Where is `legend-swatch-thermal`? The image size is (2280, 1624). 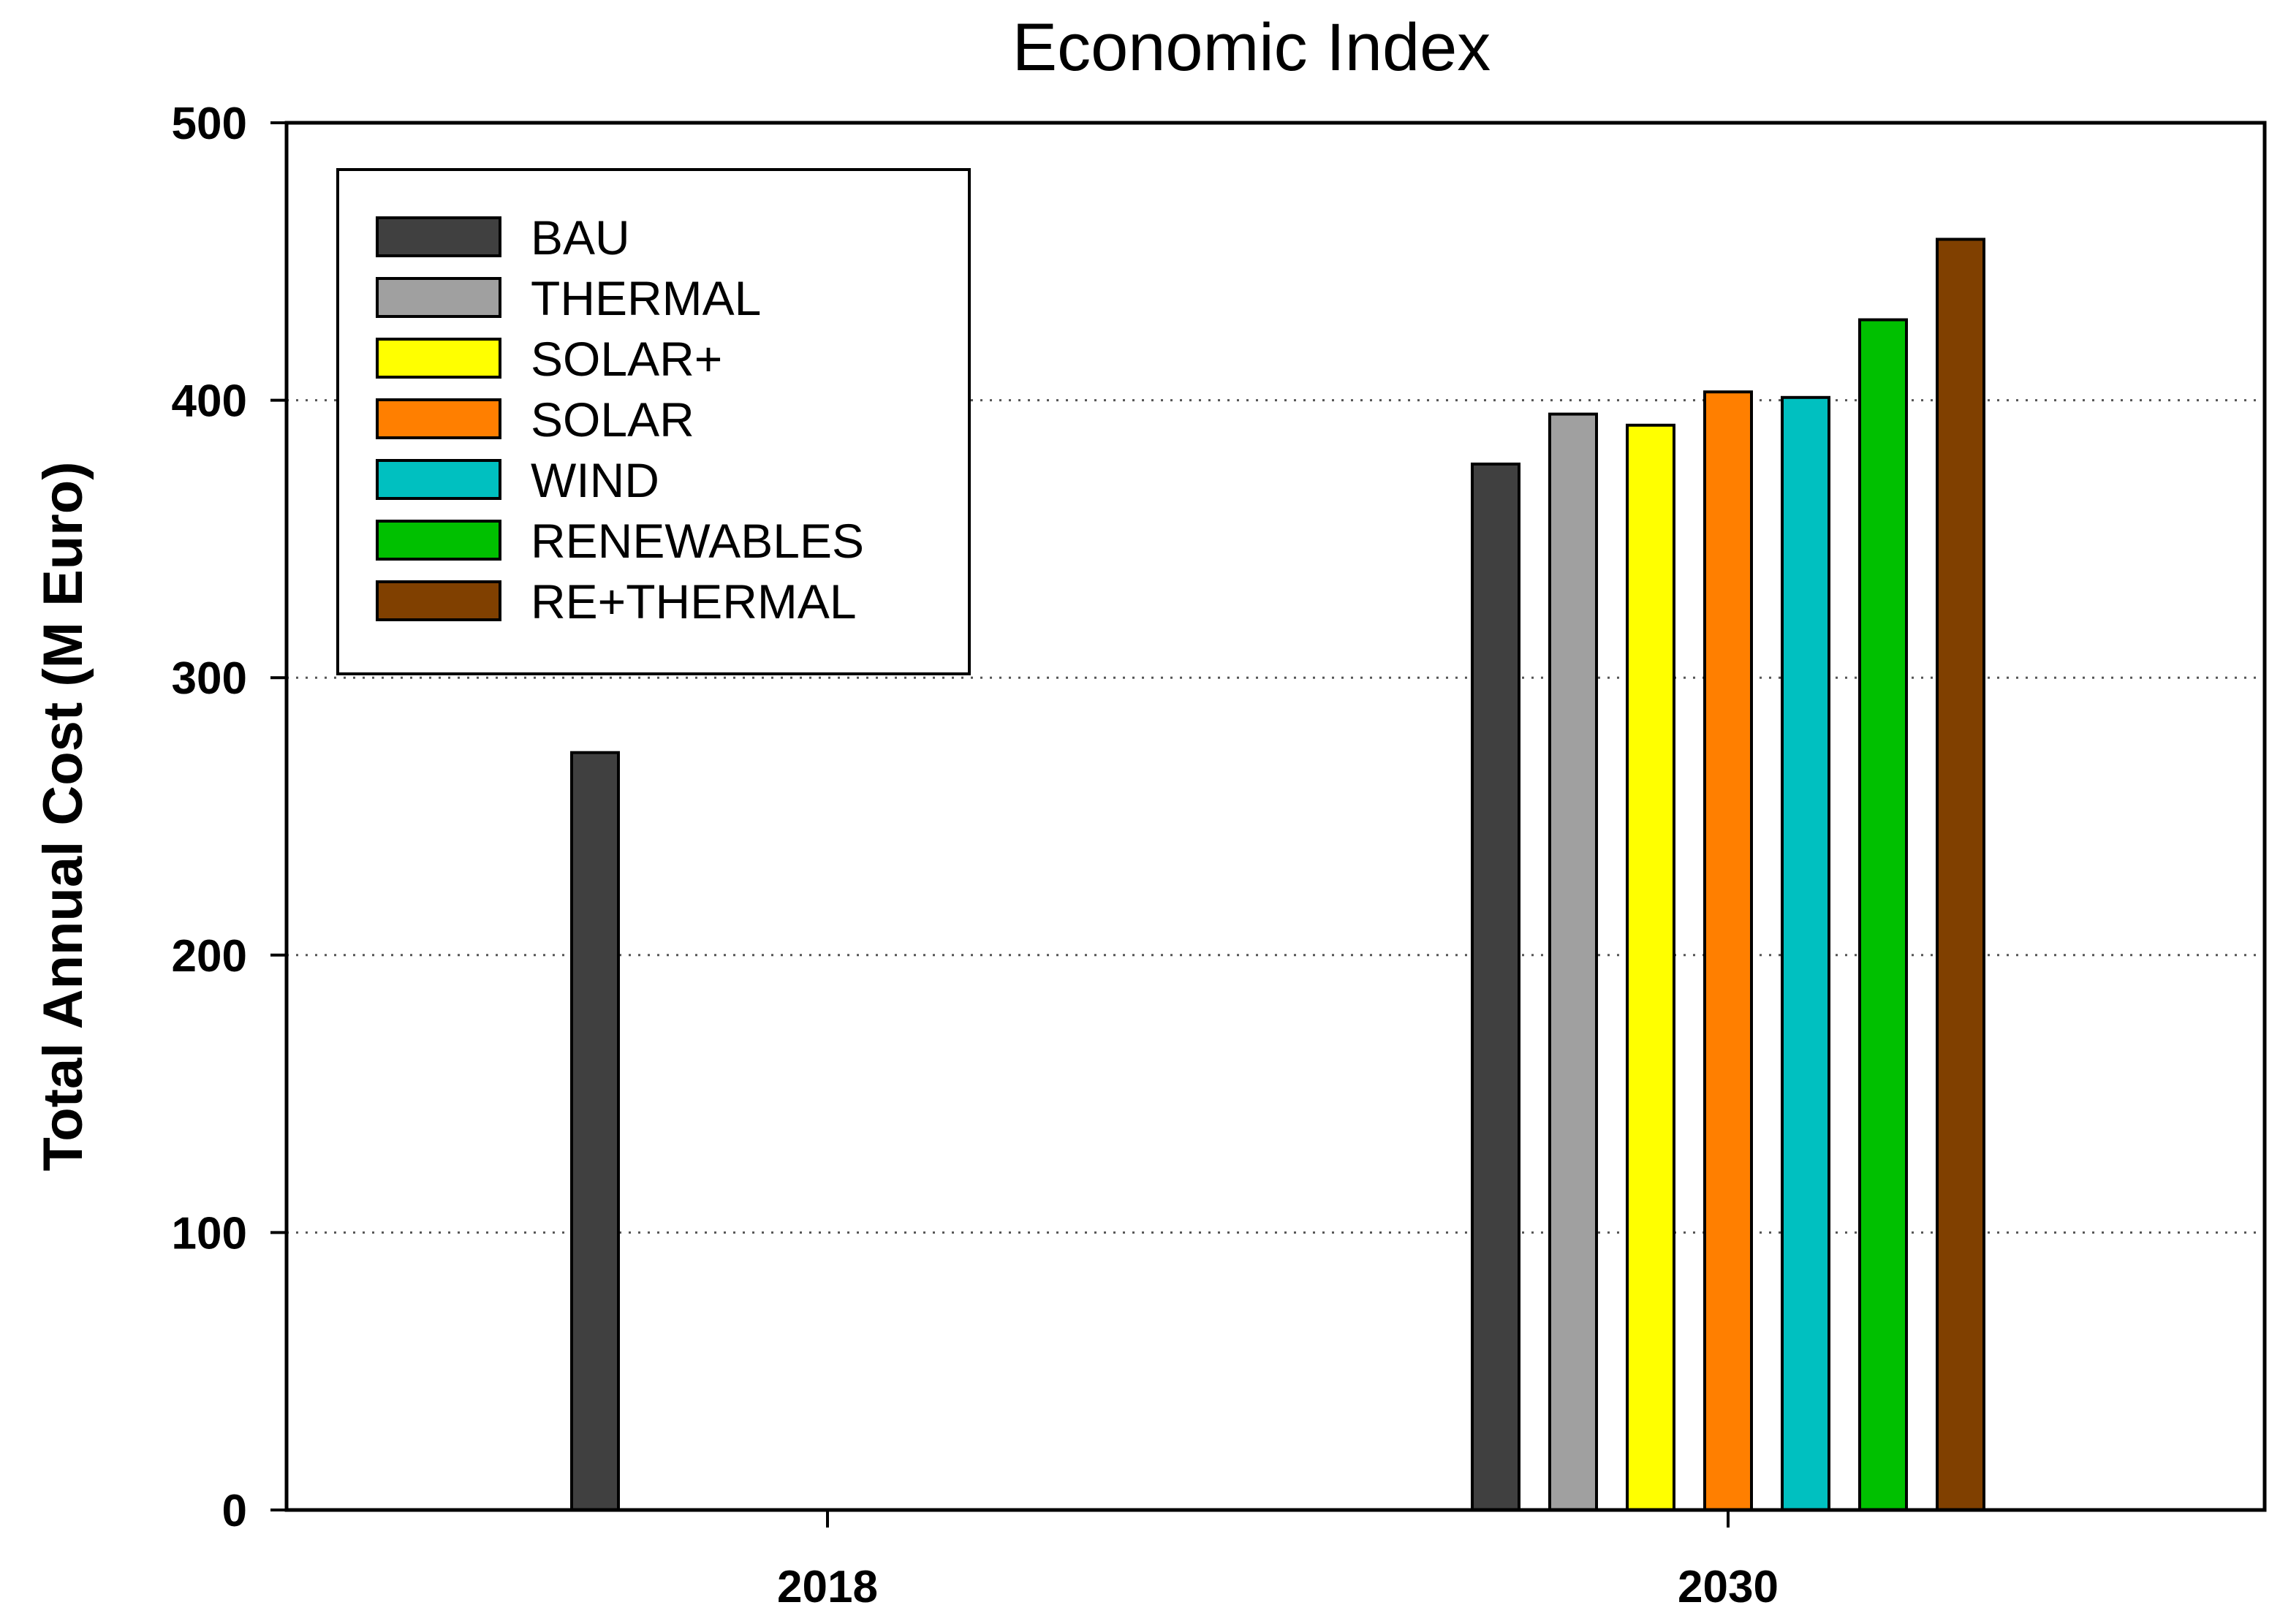 legend-swatch-thermal is located at coordinates (438, 298).